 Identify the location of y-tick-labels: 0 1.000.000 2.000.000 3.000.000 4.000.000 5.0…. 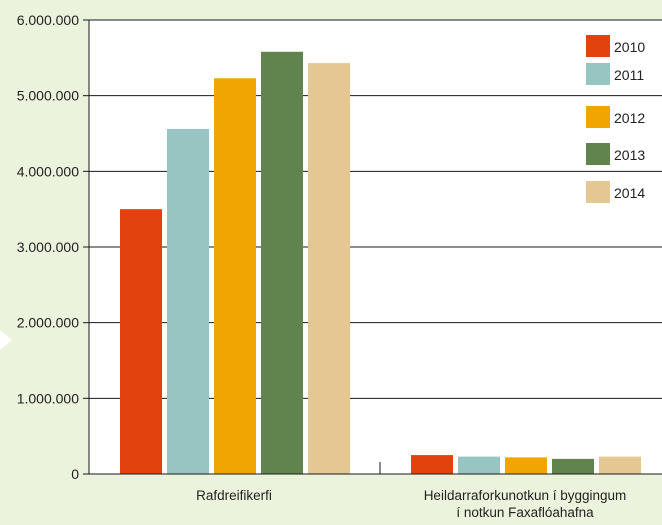
(48, 247).